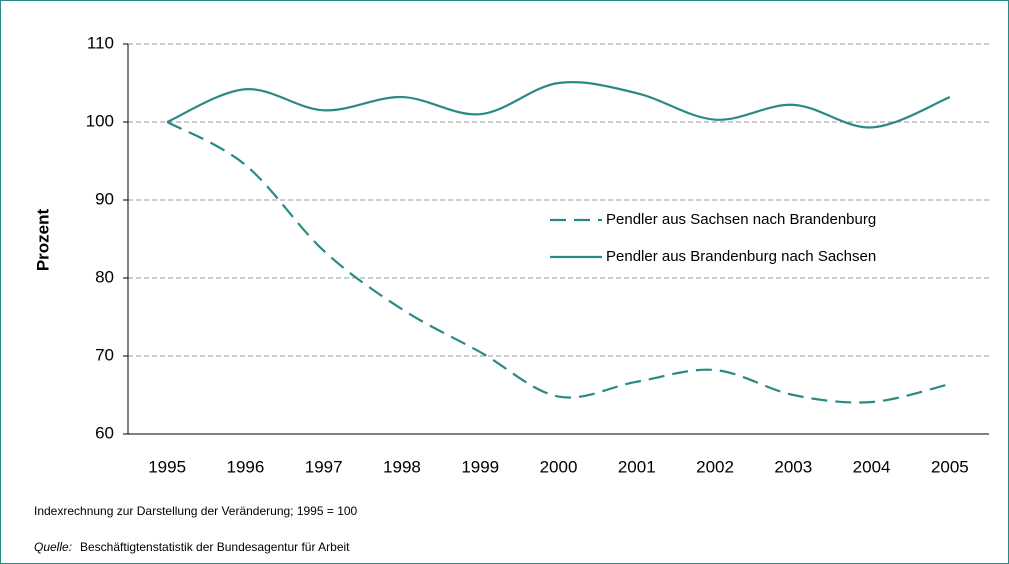  Describe the element at coordinates (637, 466) in the screenshot. I see `x-tick-label: 2001` at that location.